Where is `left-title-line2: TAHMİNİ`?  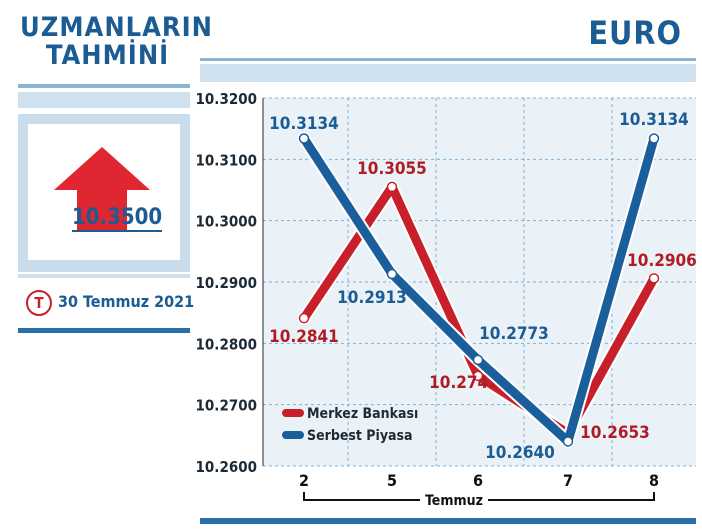
left-title-line2: TAHMİNİ is located at coordinates (108, 55).